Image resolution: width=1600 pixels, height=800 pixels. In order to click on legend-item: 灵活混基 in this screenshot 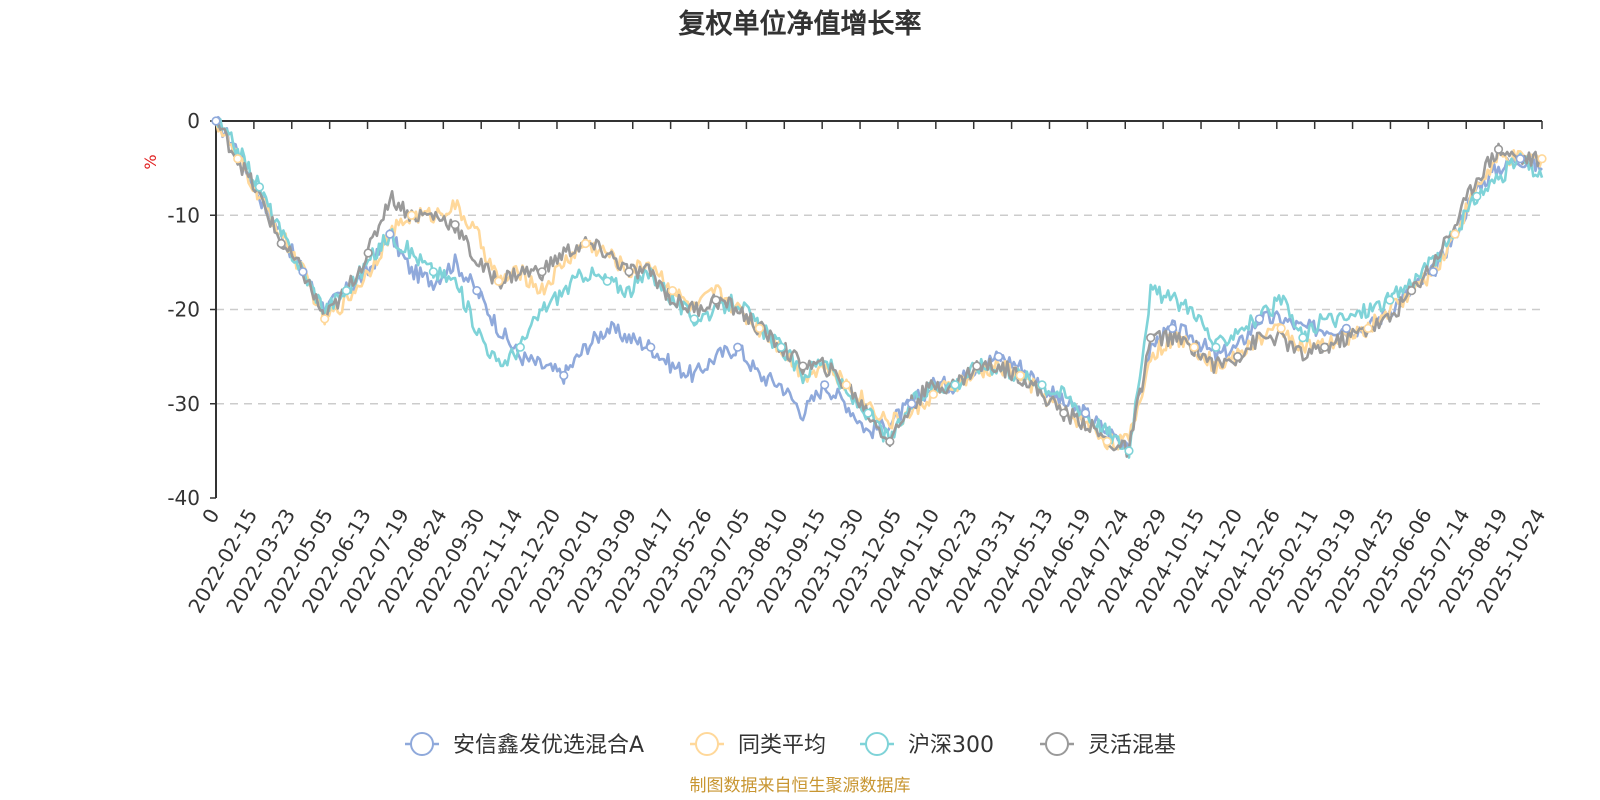, I will do `click(1108, 745)`.